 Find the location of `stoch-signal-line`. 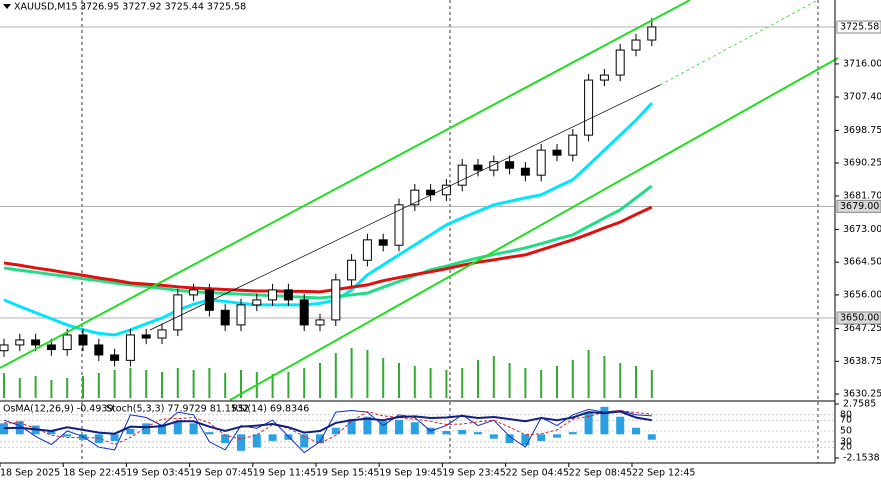

stoch-signal-line is located at coordinates (328, 427).